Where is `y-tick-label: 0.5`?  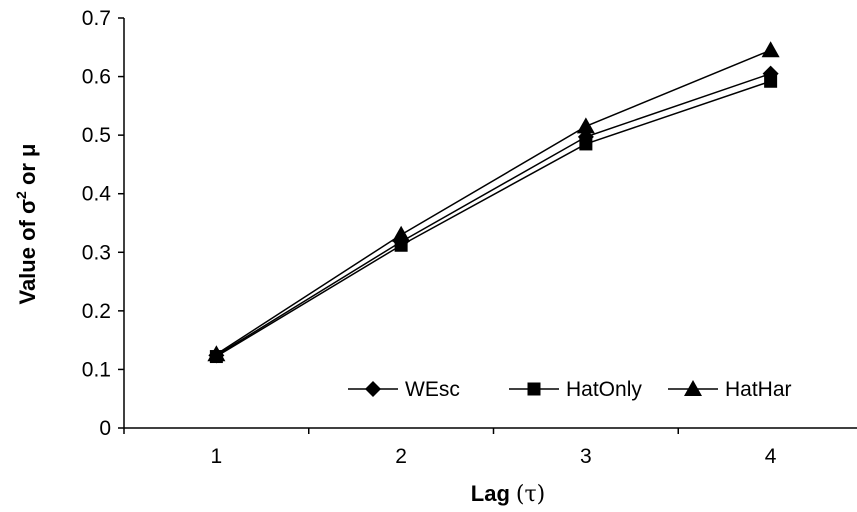 y-tick-label: 0.5 is located at coordinates (96, 135).